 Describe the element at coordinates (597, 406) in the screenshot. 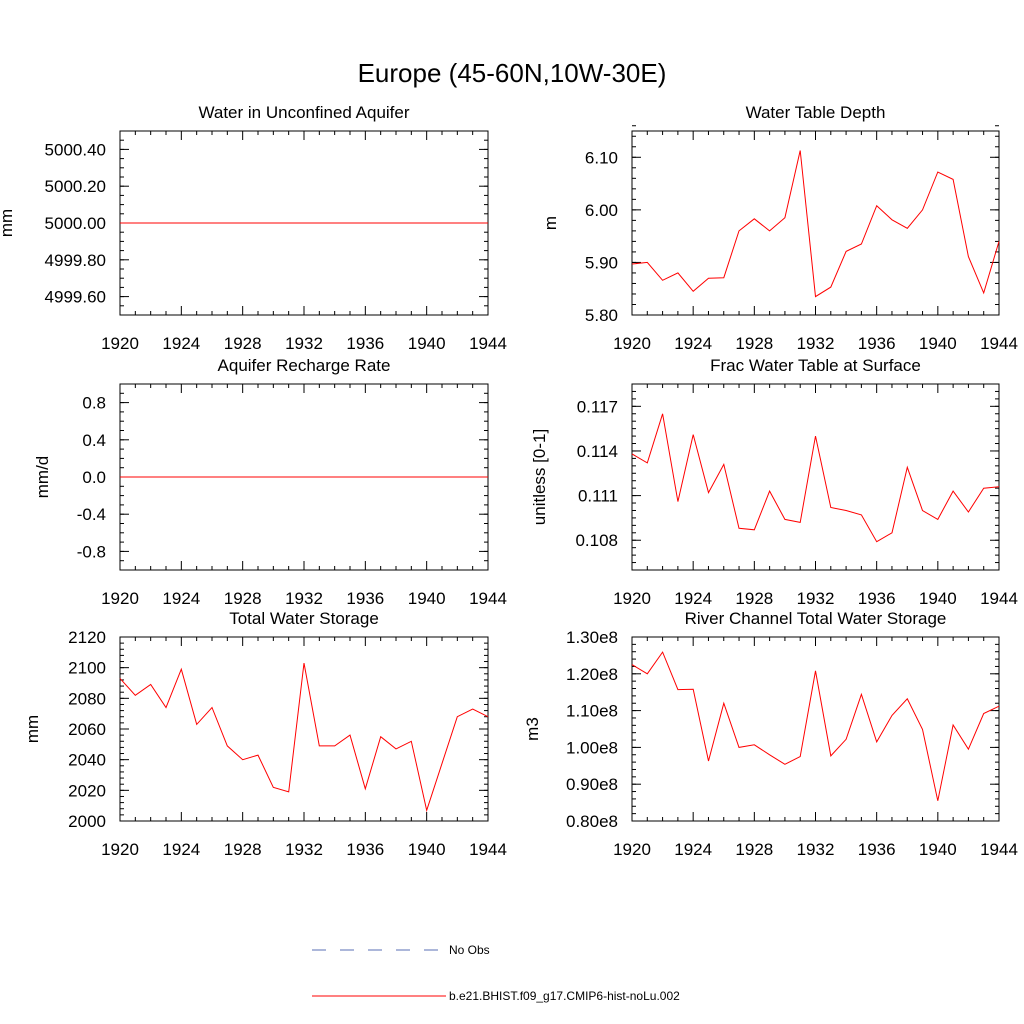

I see `y-tick-label: 0.117` at that location.